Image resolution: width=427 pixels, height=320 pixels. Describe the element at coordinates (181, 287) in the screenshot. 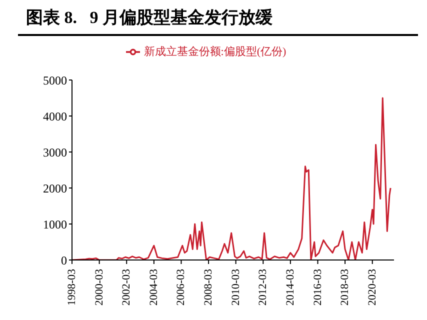

I see `x-tick-label: 2006-03` at that location.